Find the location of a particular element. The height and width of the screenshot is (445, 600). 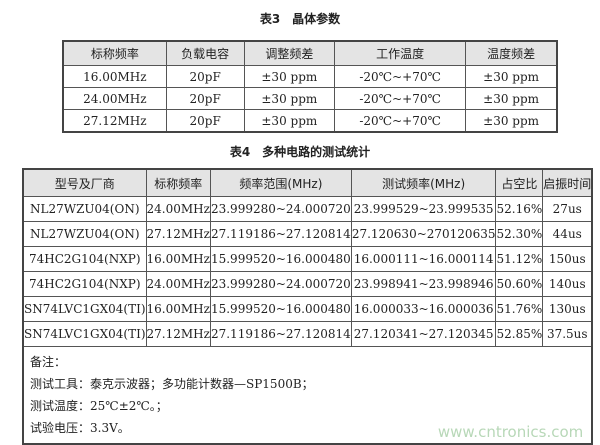

table4-caption: 表4 多种电路的测试统计 is located at coordinates (300, 152).